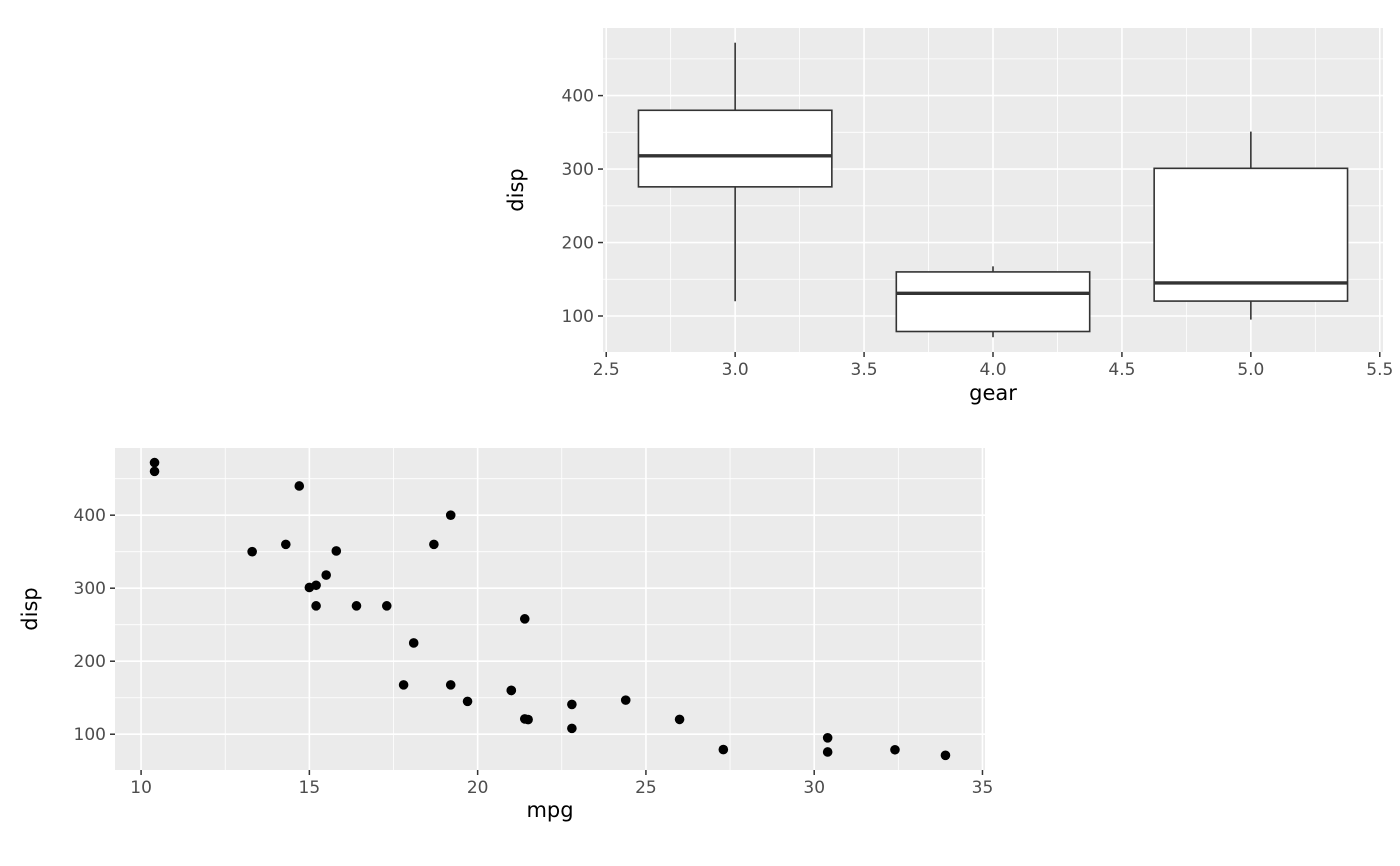 The height and width of the screenshot is (866, 1400). What do you see at coordinates (983, 788) in the screenshot?
I see `x-tick-label: 35` at bounding box center [983, 788].